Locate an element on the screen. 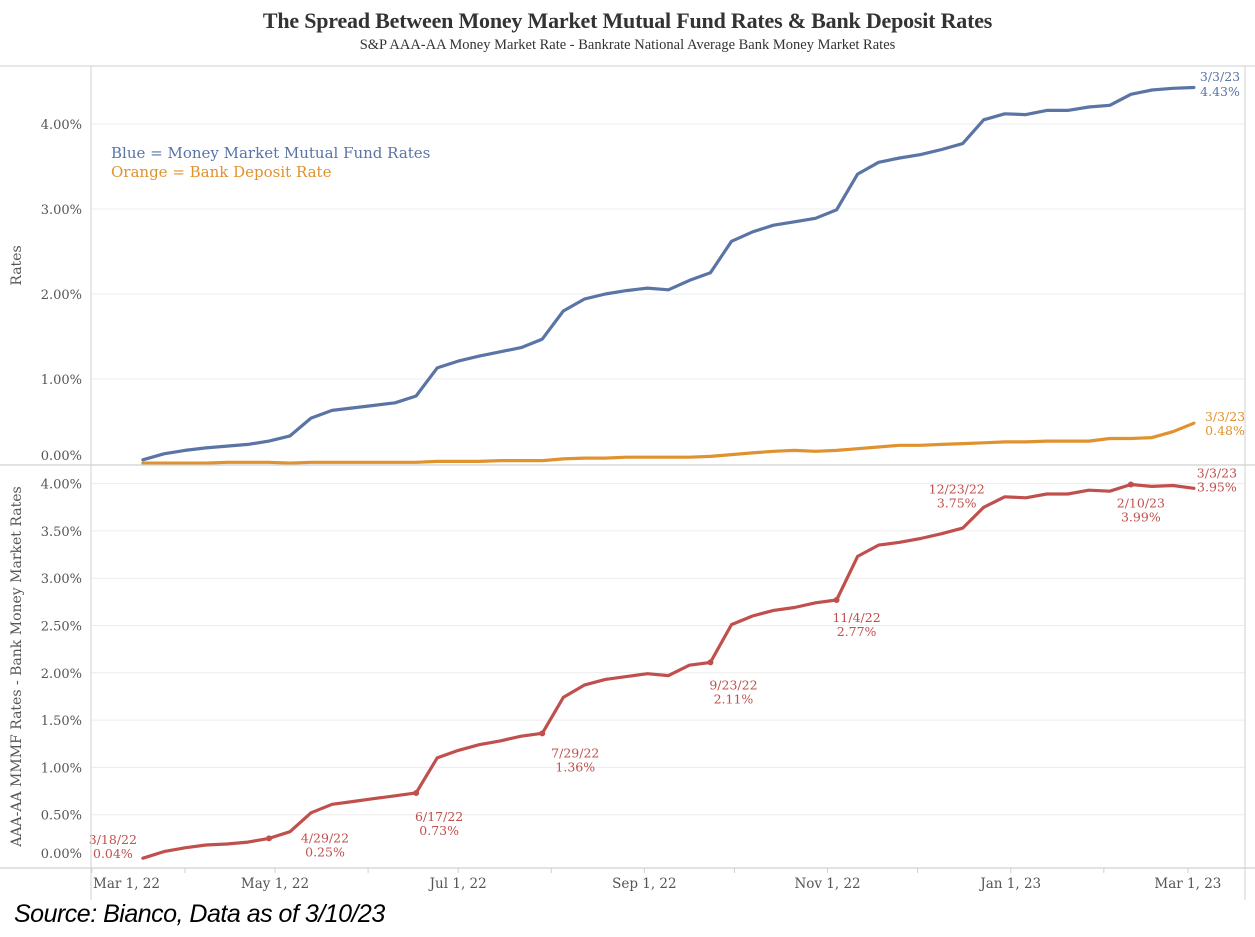 This screenshot has width=1255, height=937. x-tick-label: Nov 1, 22 is located at coordinates (827, 884).